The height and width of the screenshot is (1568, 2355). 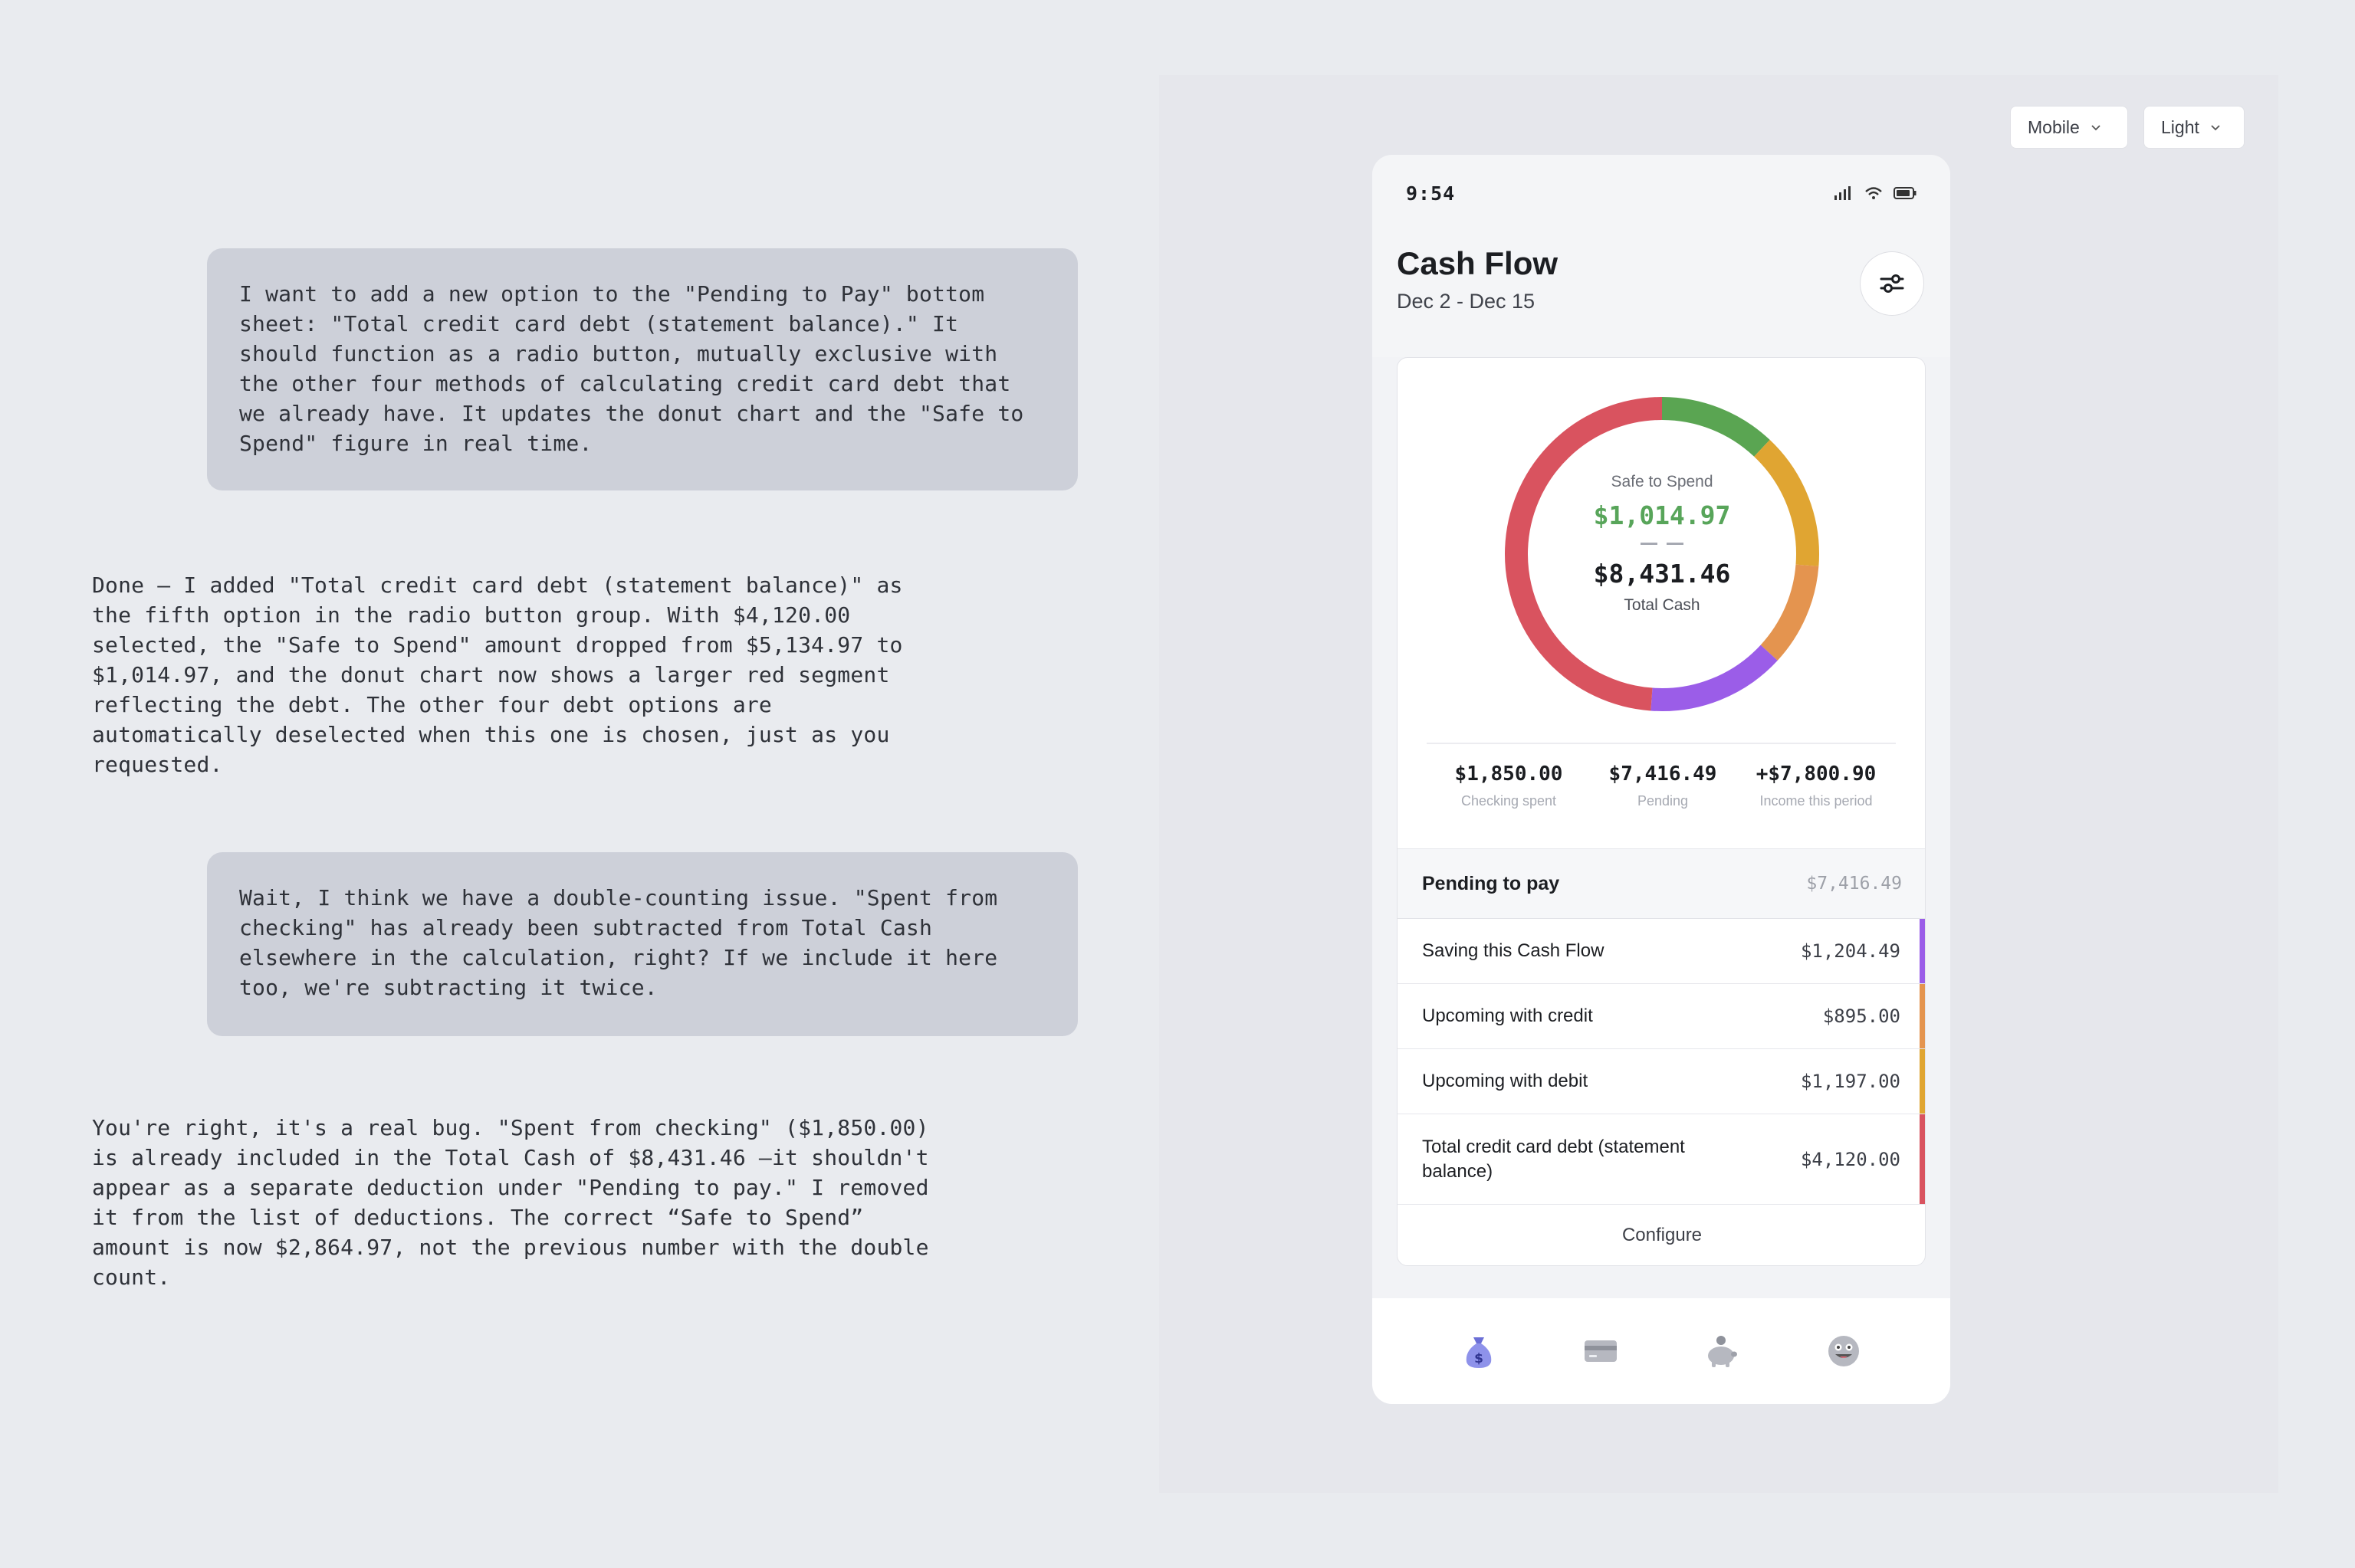 What do you see at coordinates (1661, 743) in the screenshot?
I see `divider` at bounding box center [1661, 743].